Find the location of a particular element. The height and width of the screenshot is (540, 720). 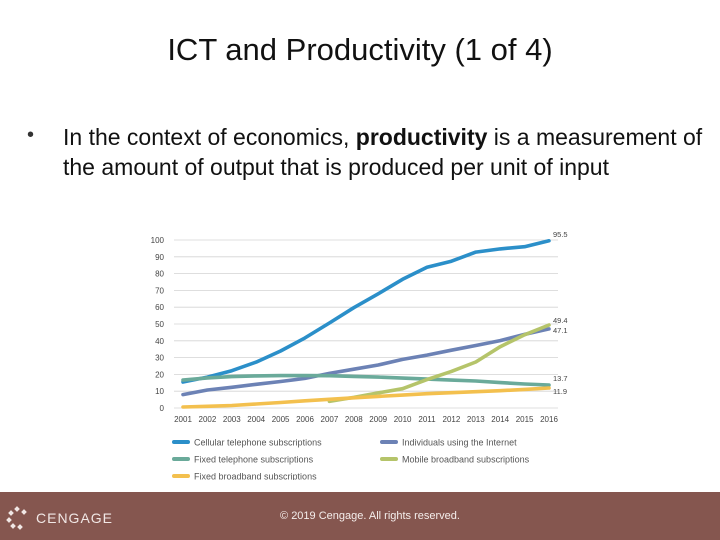

series-end-label: 13.7 is located at coordinates (560, 378).